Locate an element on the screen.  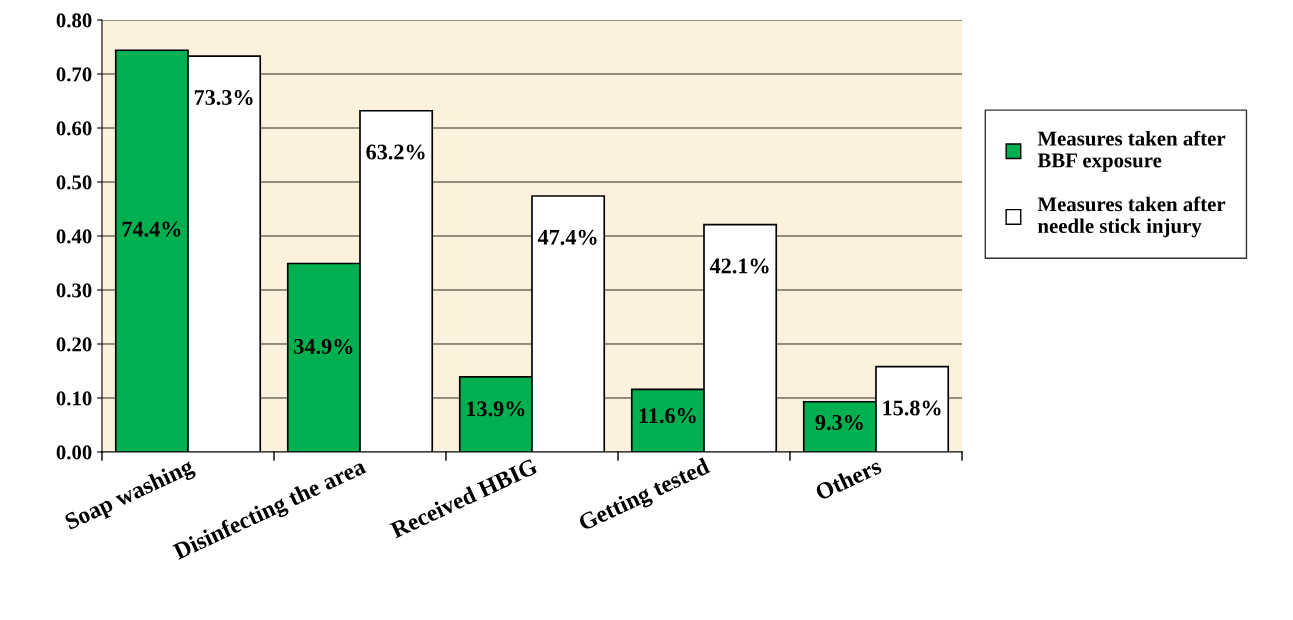
data-label: 73.3% is located at coordinates (223, 97).